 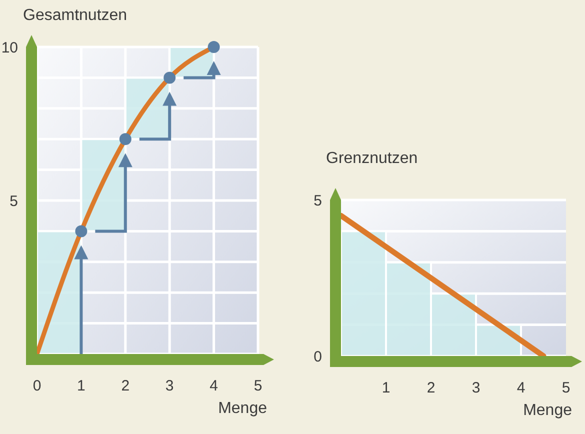 I want to click on y-axis-title: Grenznutzen, so click(x=372, y=158).